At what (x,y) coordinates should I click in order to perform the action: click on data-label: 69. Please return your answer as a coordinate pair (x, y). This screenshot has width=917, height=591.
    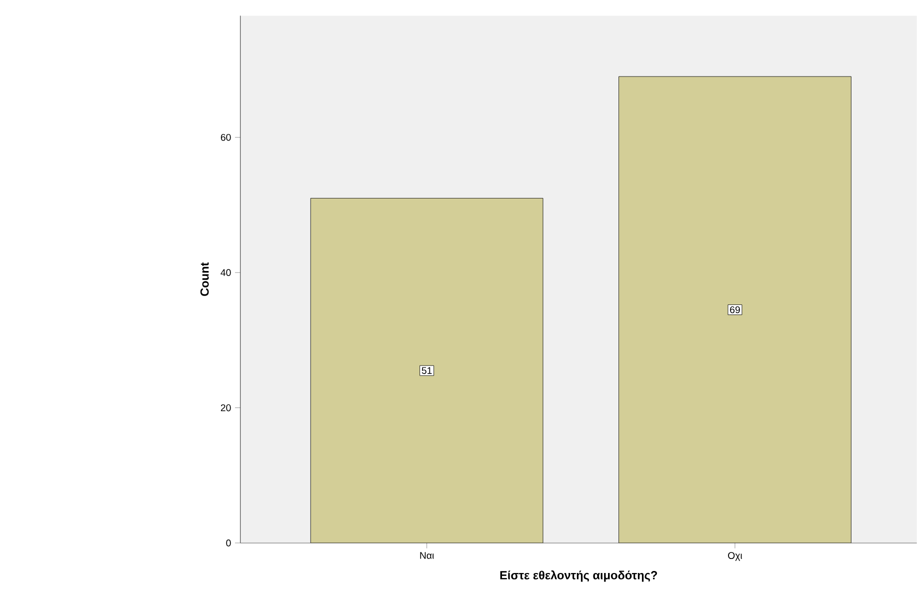
    Looking at the image, I should click on (735, 310).